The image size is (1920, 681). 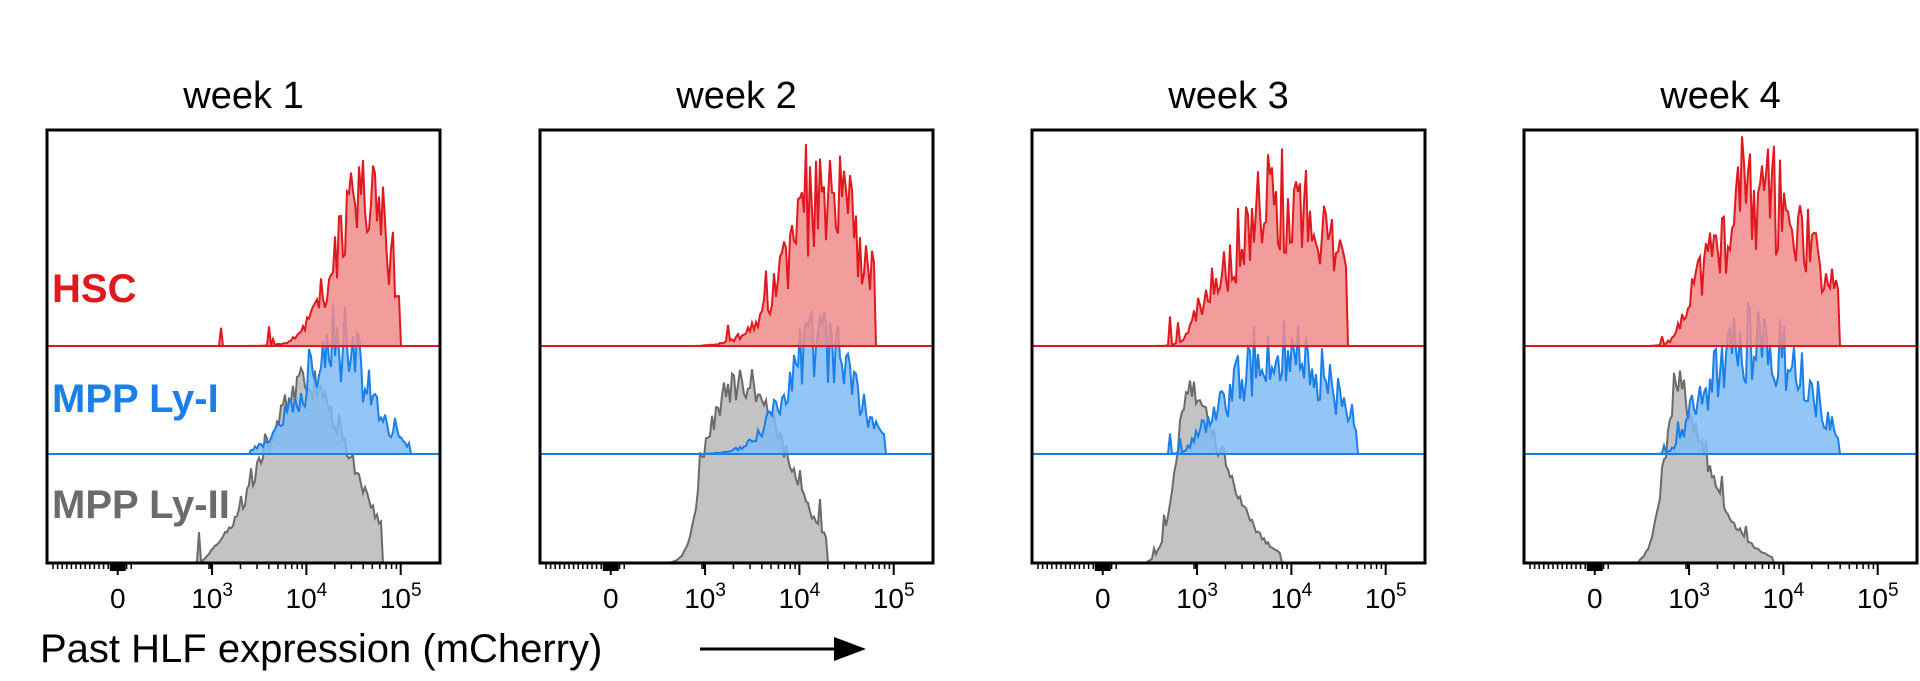 What do you see at coordinates (783, 649) in the screenshot?
I see `direction-arrow` at bounding box center [783, 649].